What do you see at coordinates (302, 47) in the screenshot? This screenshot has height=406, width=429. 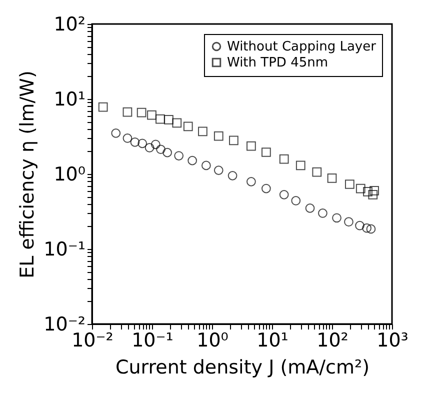 I see `legend-label: Without Capping Layer` at bounding box center [302, 47].